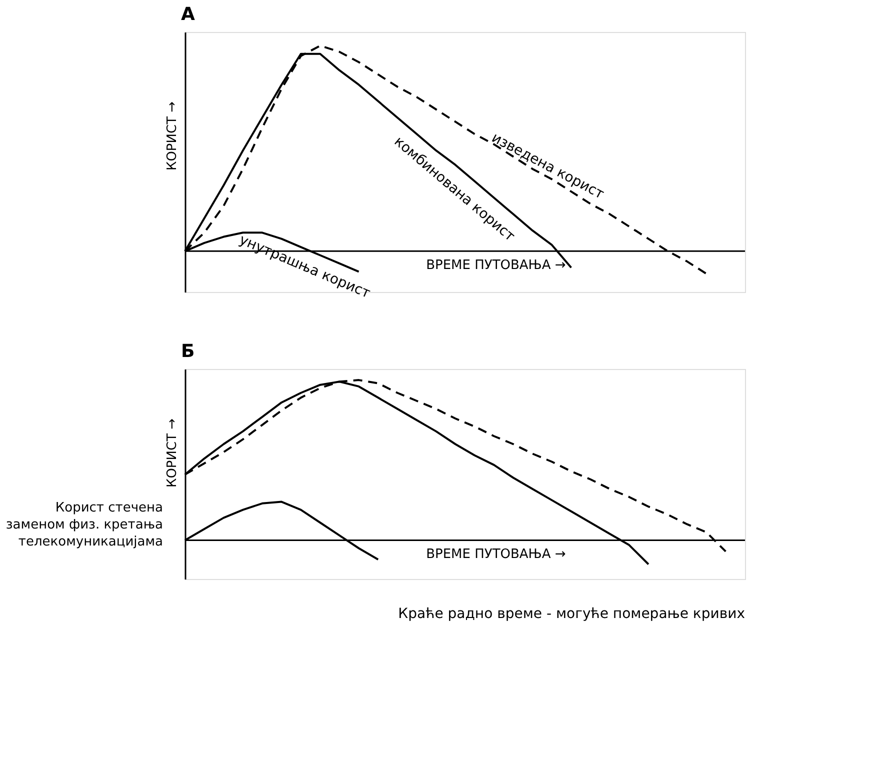  What do you see at coordinates (188, 351) in the screenshot?
I see `chart-title: Б` at bounding box center [188, 351].